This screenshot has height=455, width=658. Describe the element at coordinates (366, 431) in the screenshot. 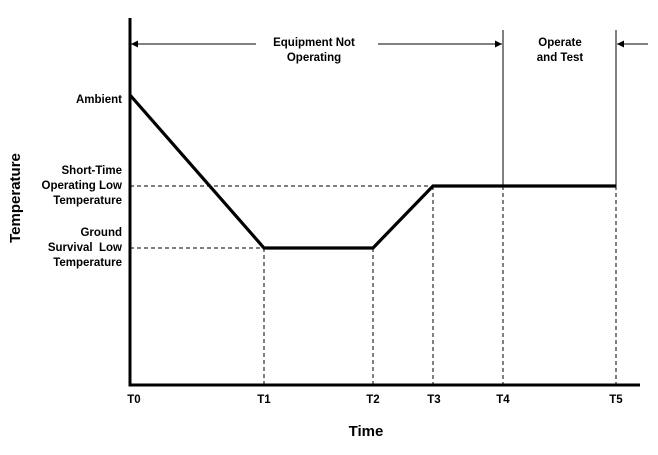

I see `x-axis-title: Time` at that location.